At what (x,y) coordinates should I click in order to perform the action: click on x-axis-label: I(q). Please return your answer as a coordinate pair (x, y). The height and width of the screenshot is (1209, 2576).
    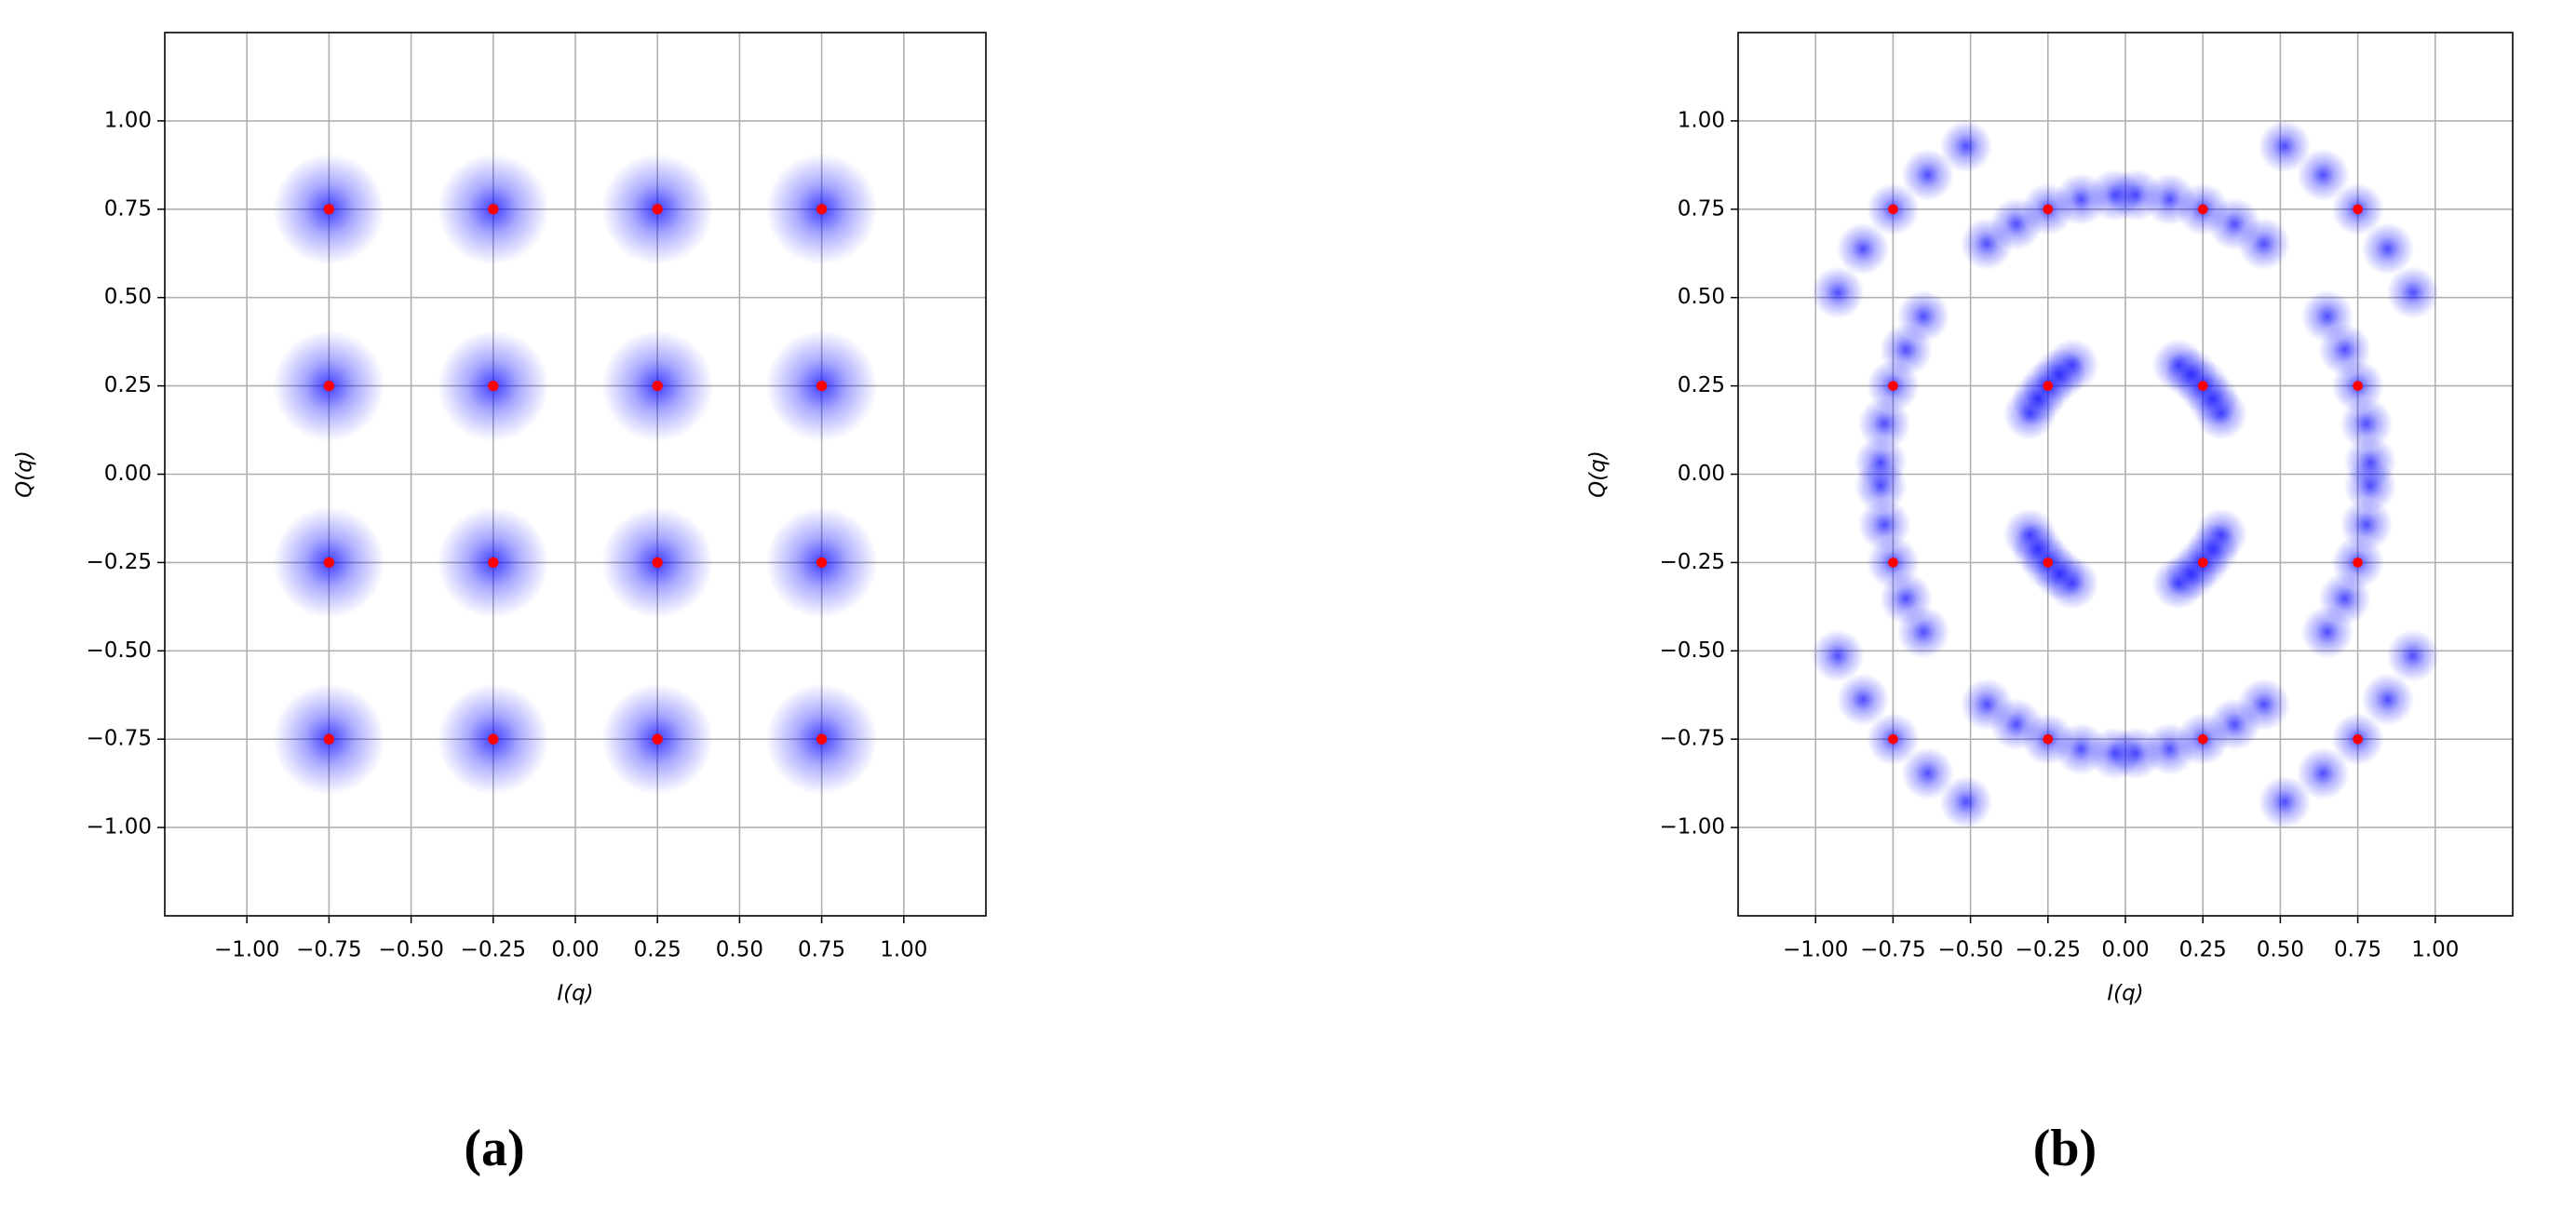
    Looking at the image, I should click on (575, 994).